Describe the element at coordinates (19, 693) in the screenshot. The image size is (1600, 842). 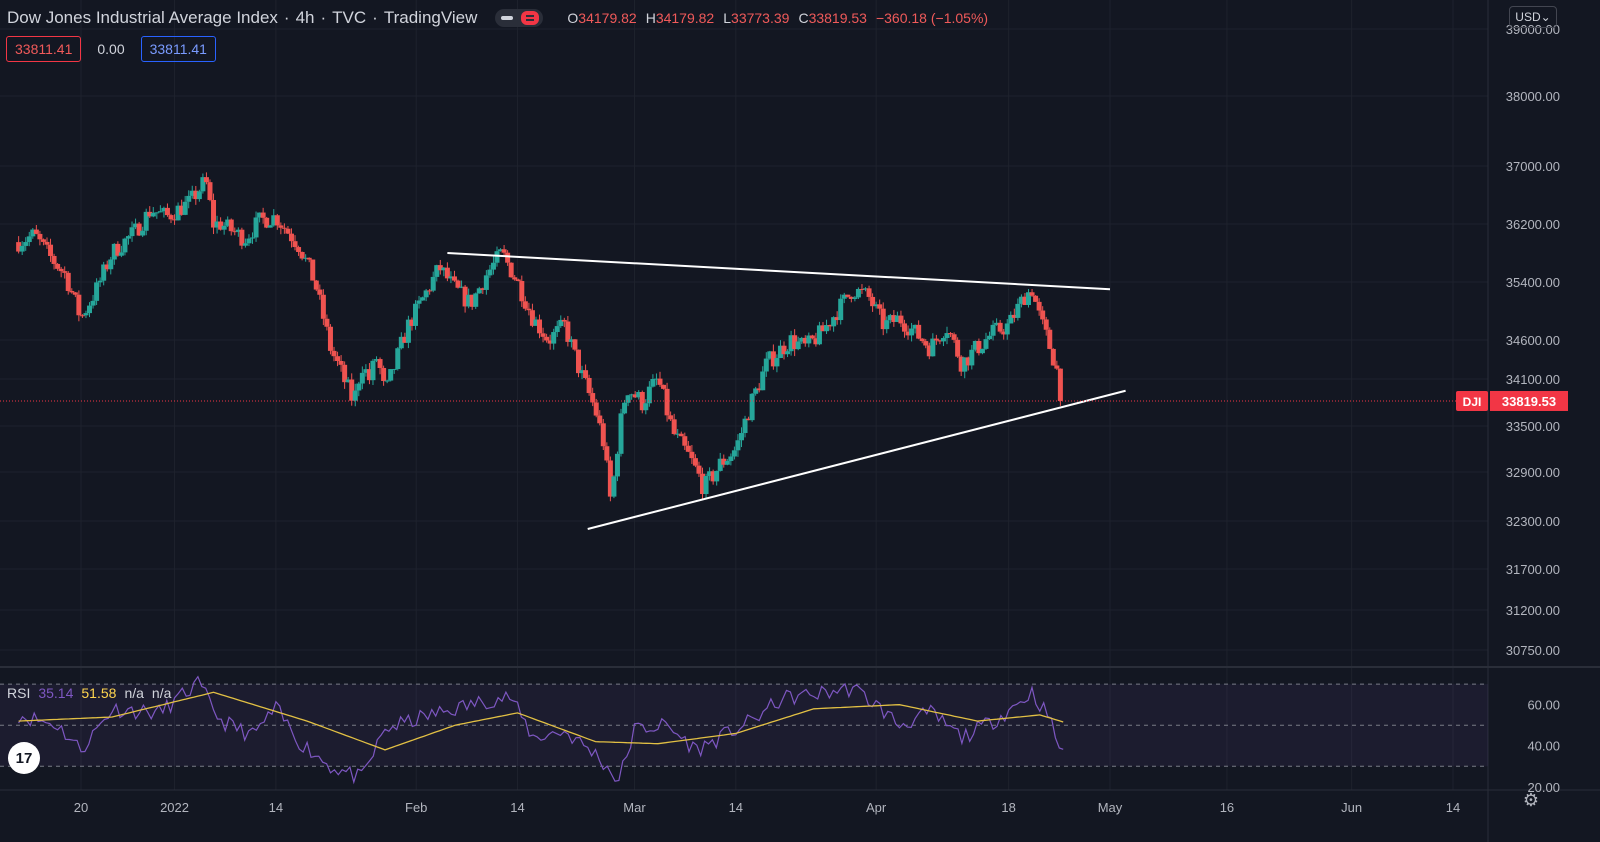
I see `rsi-label: RSI` at that location.